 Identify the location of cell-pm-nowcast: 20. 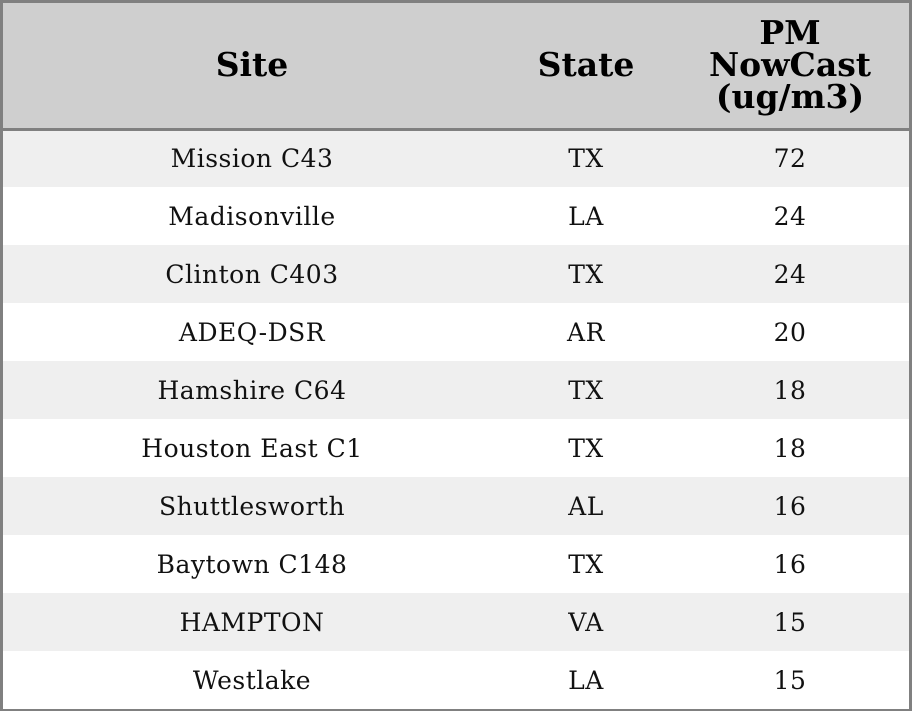
(790, 332).